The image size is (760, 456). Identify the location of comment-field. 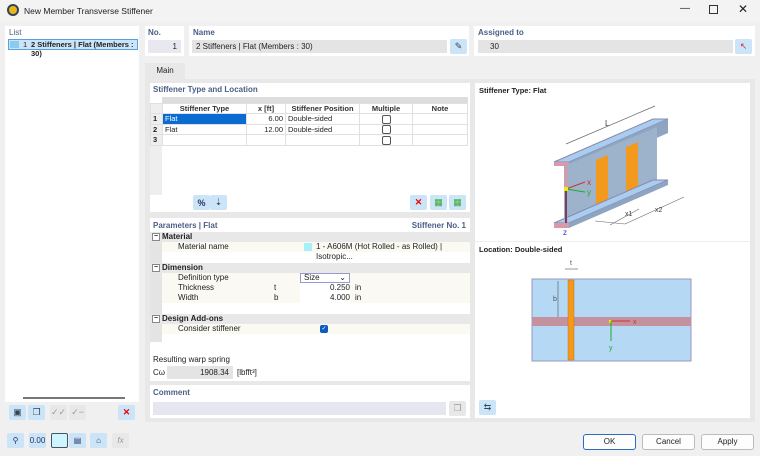
(299, 408).